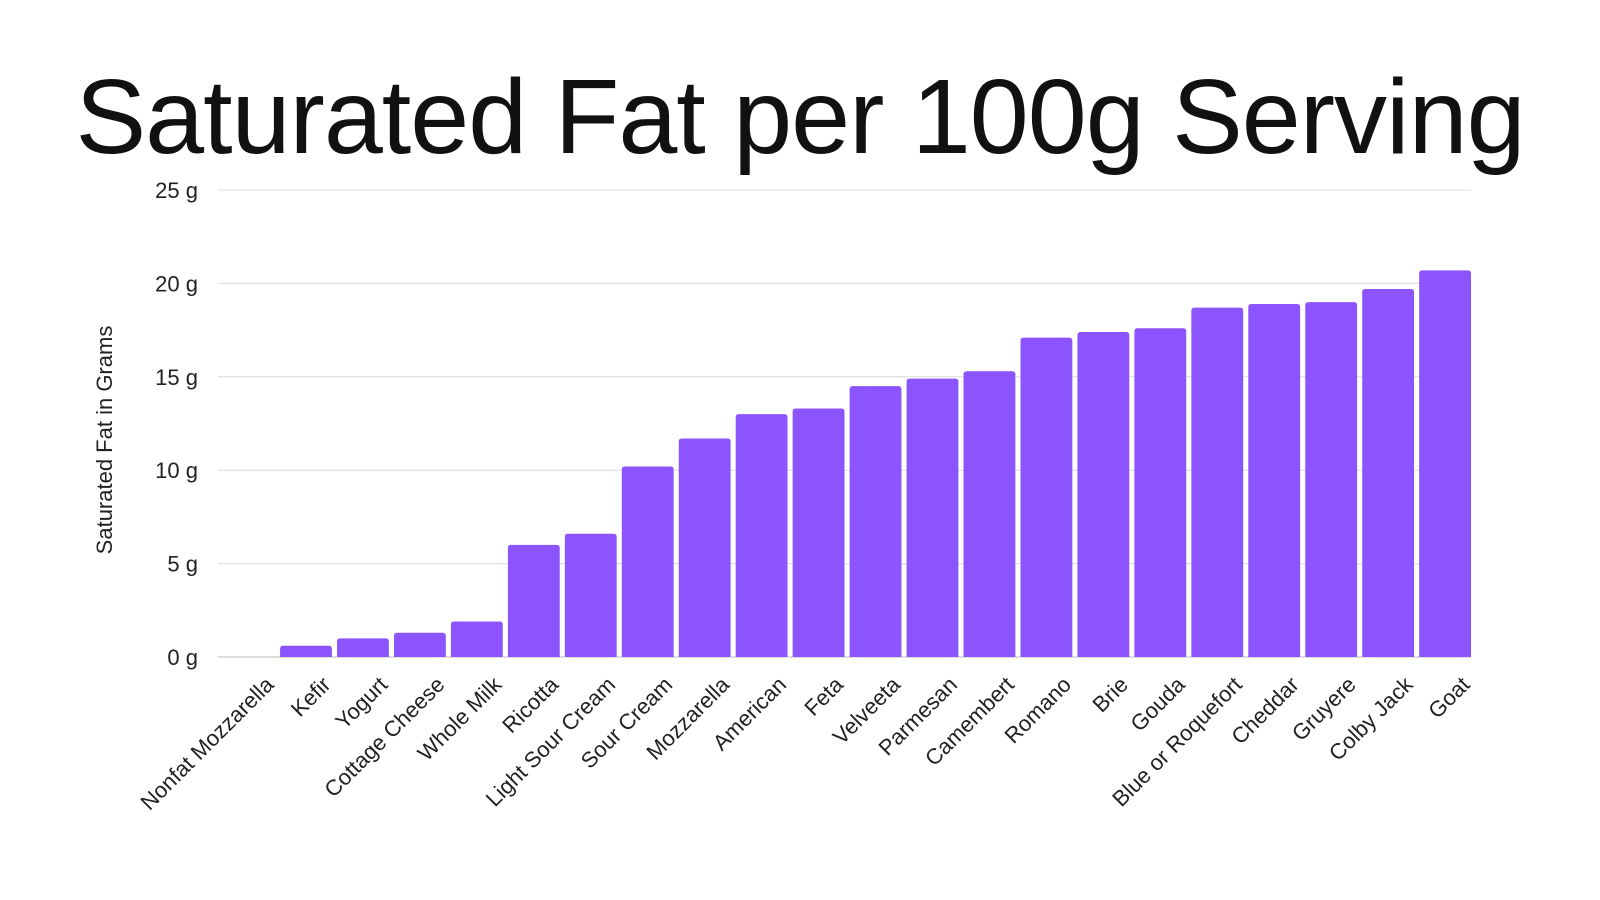  What do you see at coordinates (800, 117) in the screenshot?
I see `chart-title: Saturated Fat per 100g Serving` at bounding box center [800, 117].